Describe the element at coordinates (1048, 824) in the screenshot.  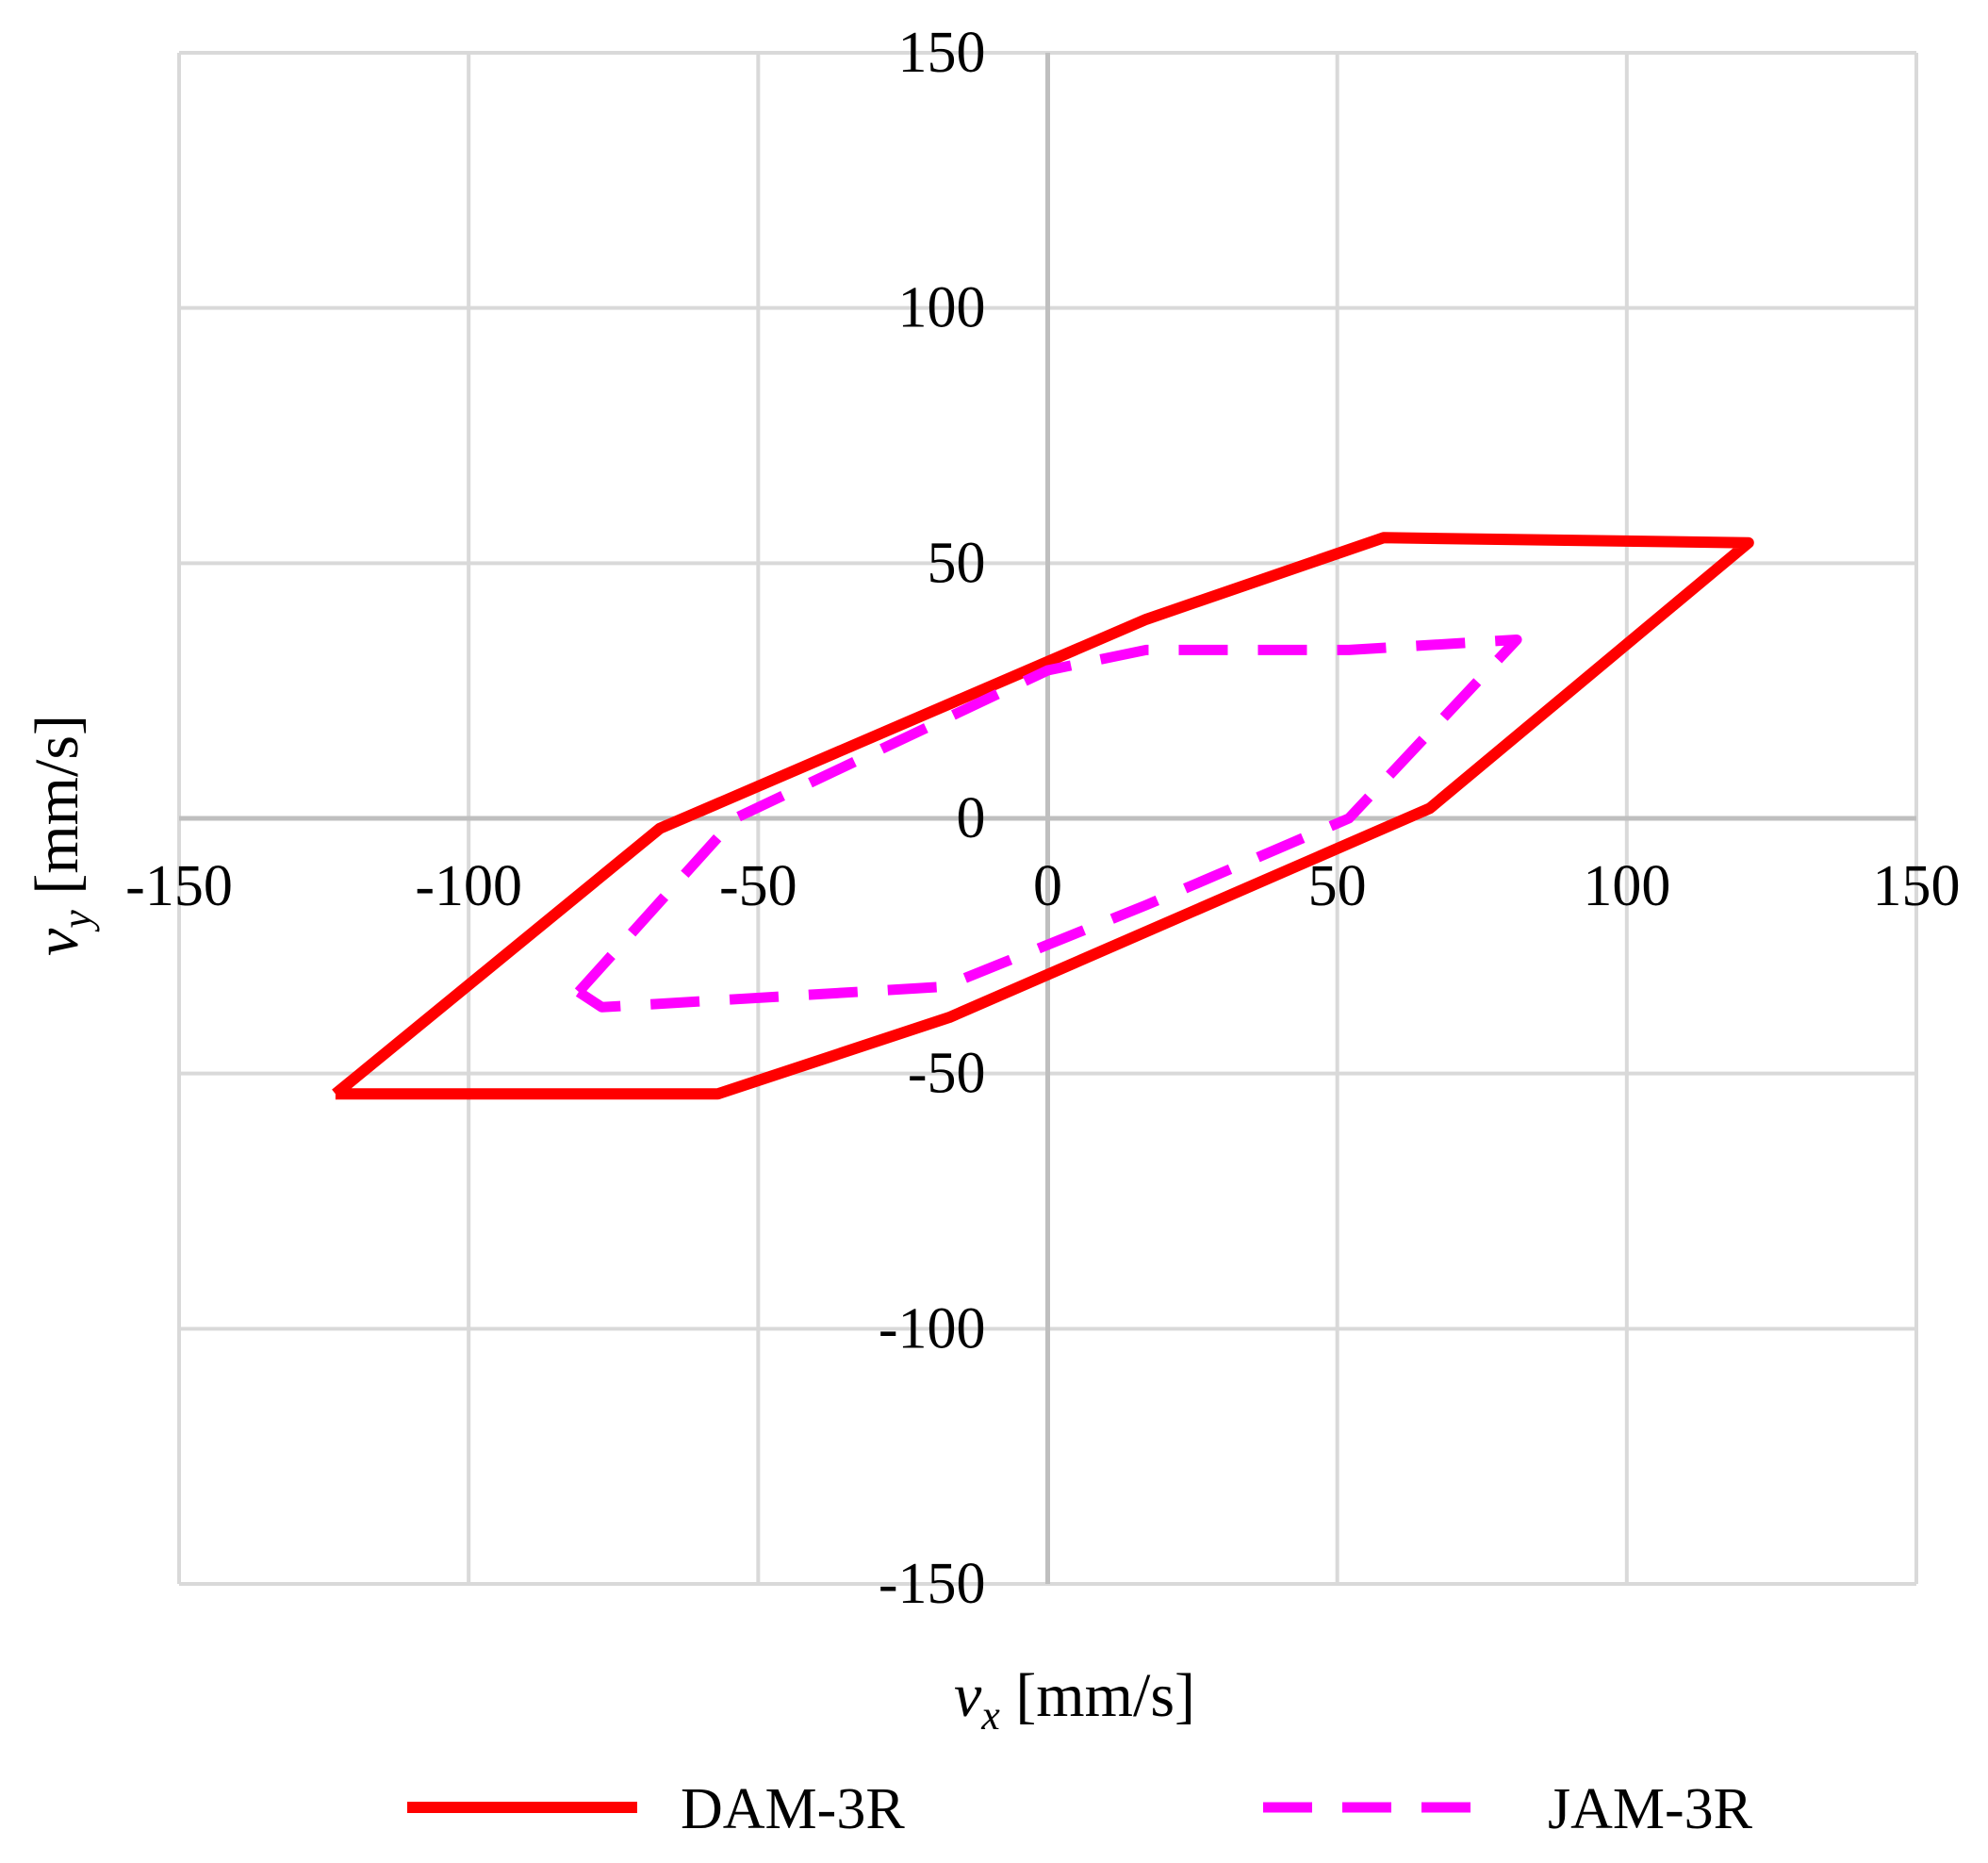
I see `series-line-jam-3r` at that location.